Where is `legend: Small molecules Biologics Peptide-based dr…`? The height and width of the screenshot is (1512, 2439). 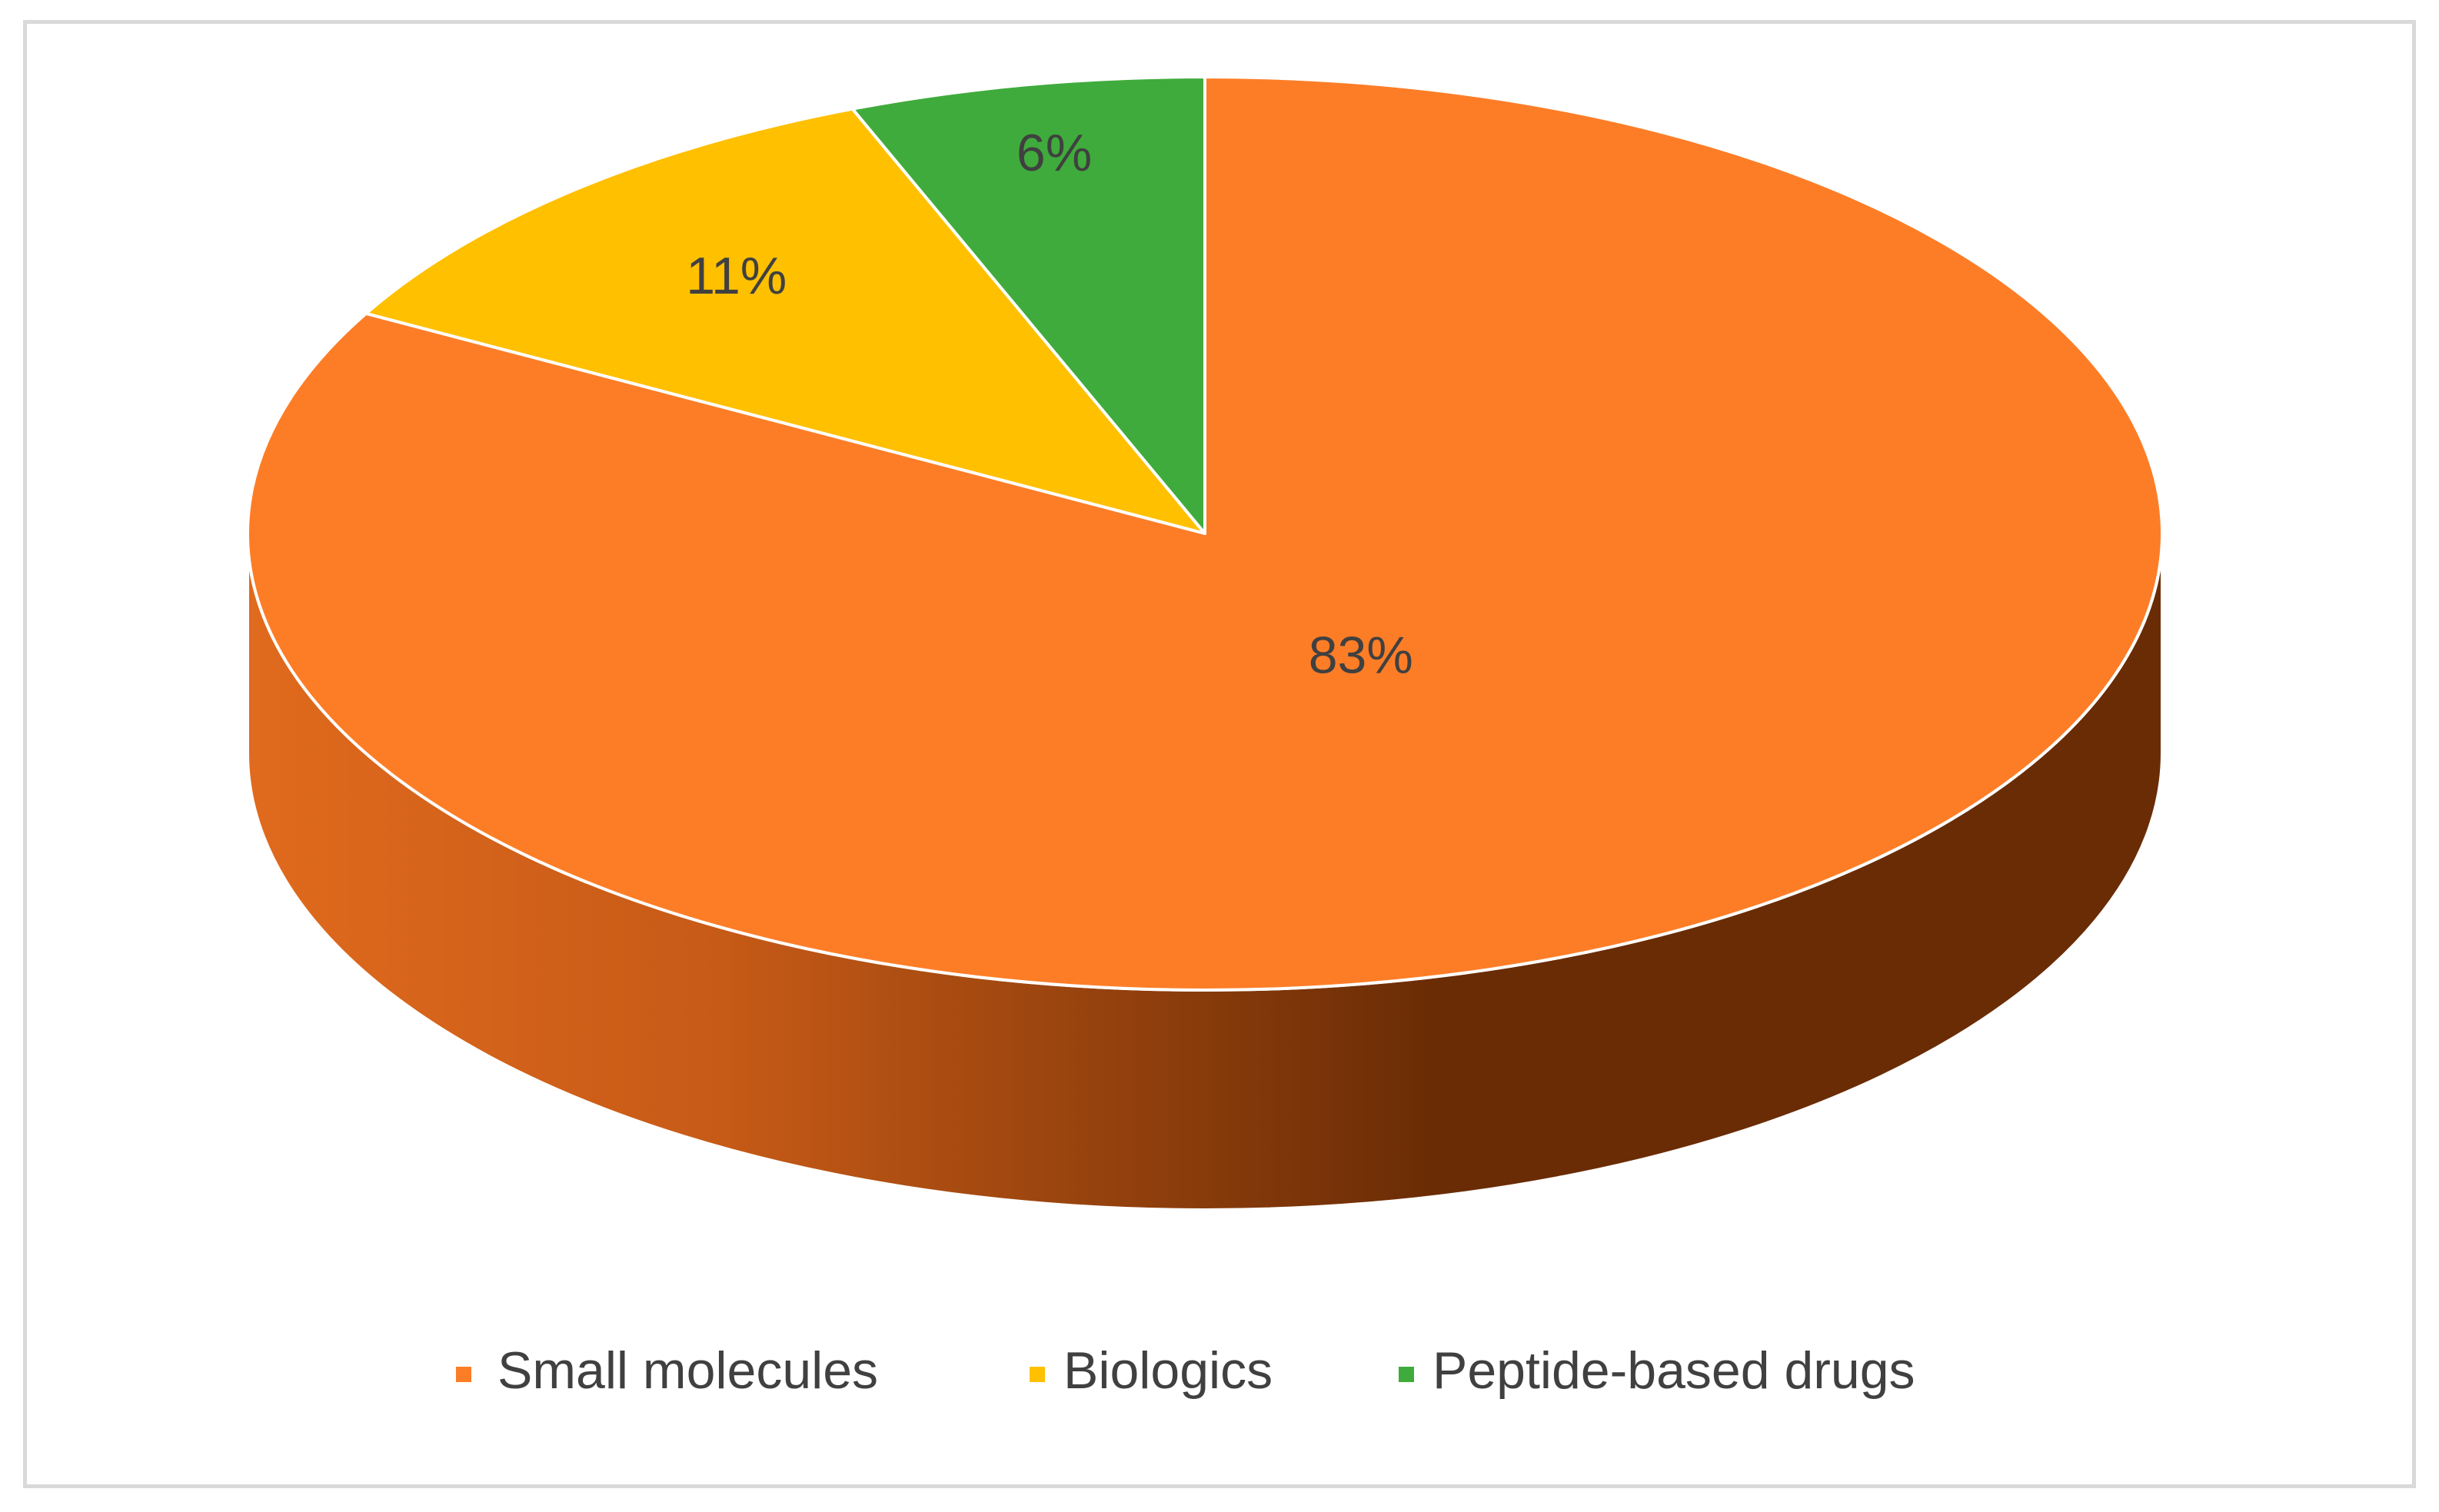 legend: Small molecules Biologics Peptide-based dr… is located at coordinates (1185, 1370).